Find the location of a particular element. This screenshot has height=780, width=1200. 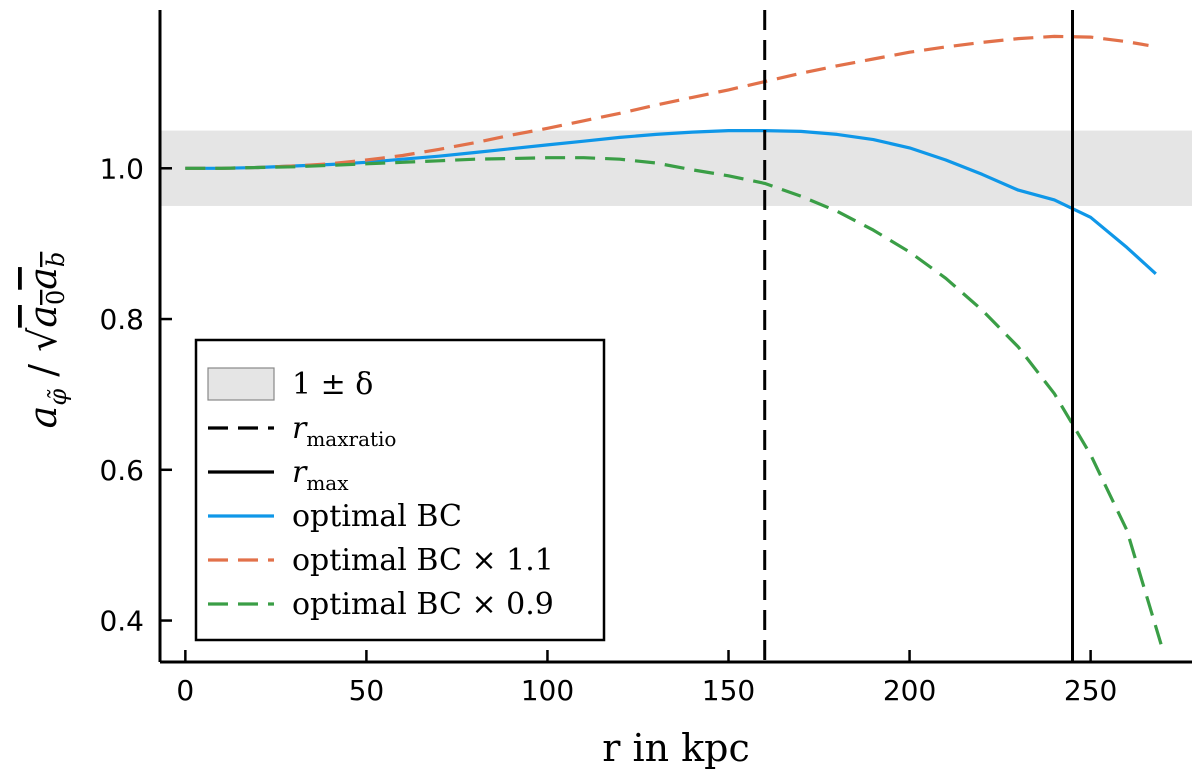

x-tick-label: 200 is located at coordinates (909, 690).